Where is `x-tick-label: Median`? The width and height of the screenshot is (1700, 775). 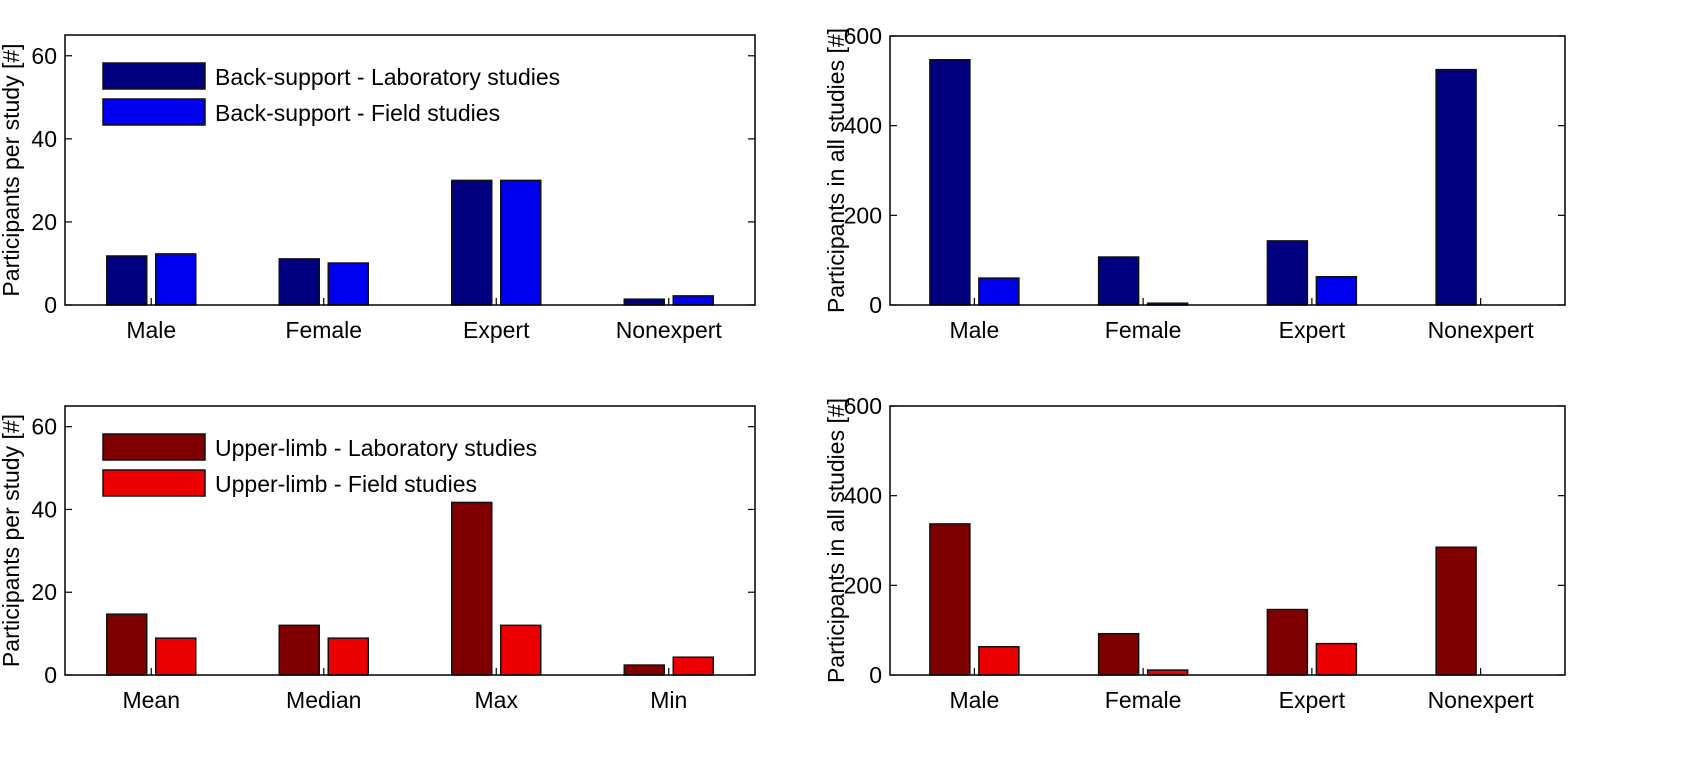
x-tick-label: Median is located at coordinates (323, 700).